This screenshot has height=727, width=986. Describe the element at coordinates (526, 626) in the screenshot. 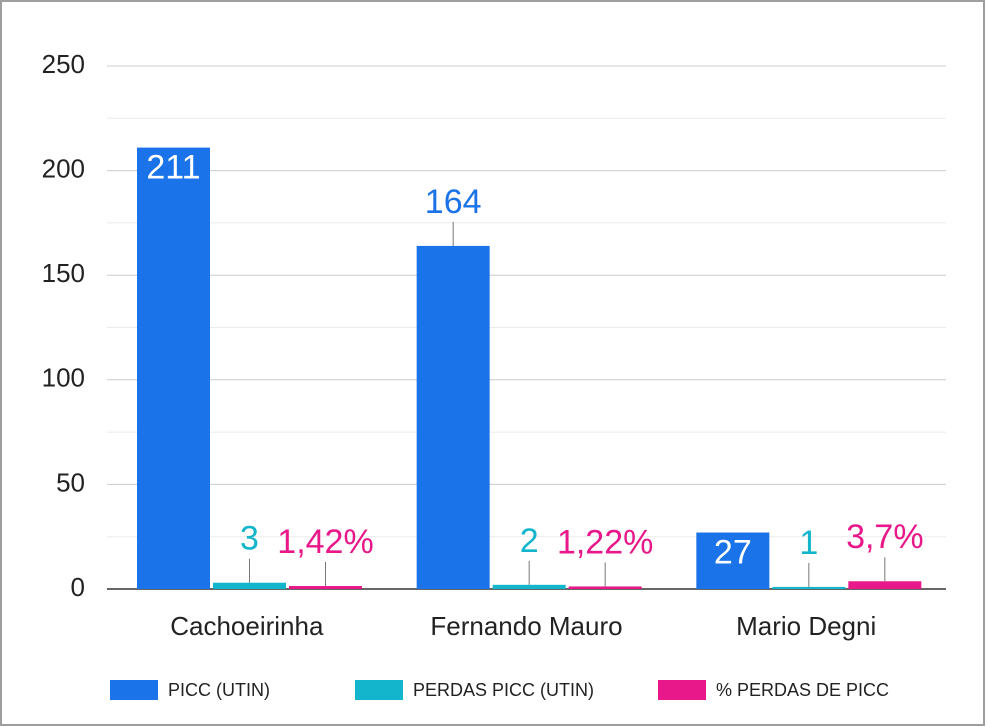

I see `x-tick-label: Fernando Mauro` at that location.